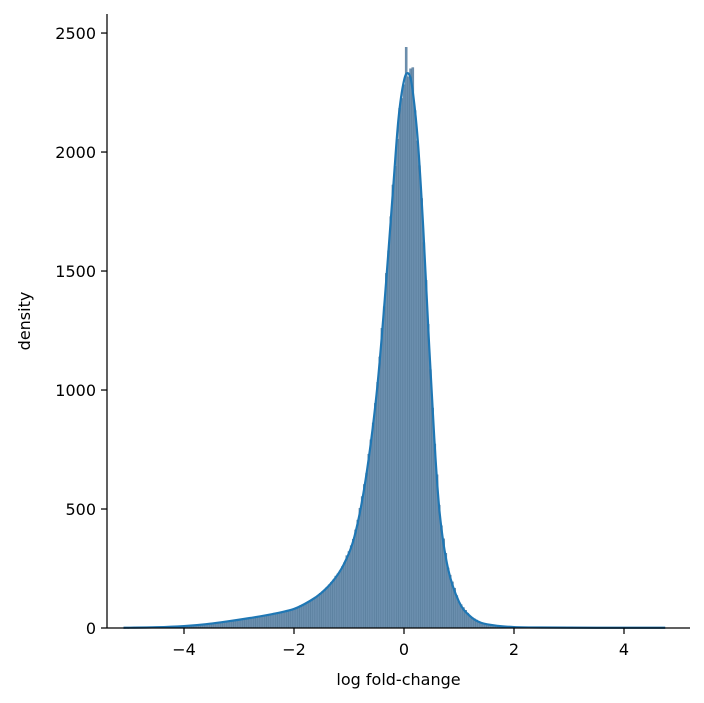  Describe the element at coordinates (81, 331) in the screenshot. I see `y-axis-ticks: 0 500 1000 1500 2000 2500` at that location.